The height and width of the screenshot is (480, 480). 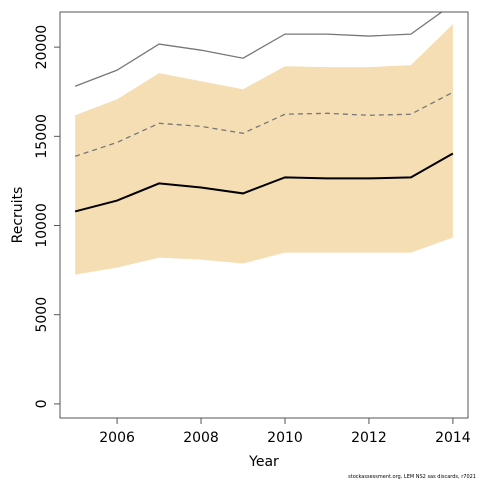 I want to click on y-tick-label: 20000, so click(x=42, y=47).